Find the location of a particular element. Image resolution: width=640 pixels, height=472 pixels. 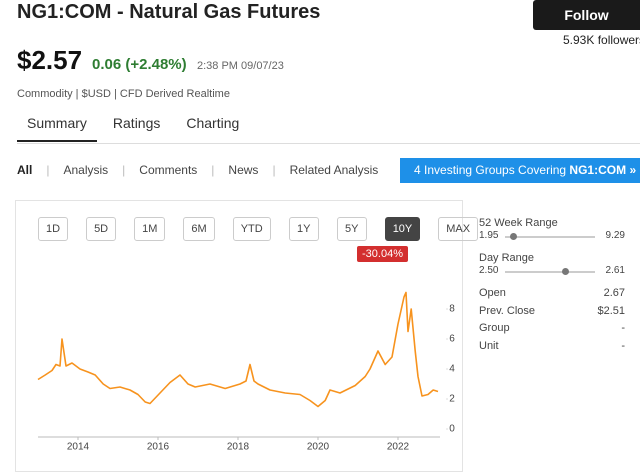

meta: Commodity | $USD | CFD Derived Realtime is located at coordinates (123, 94).